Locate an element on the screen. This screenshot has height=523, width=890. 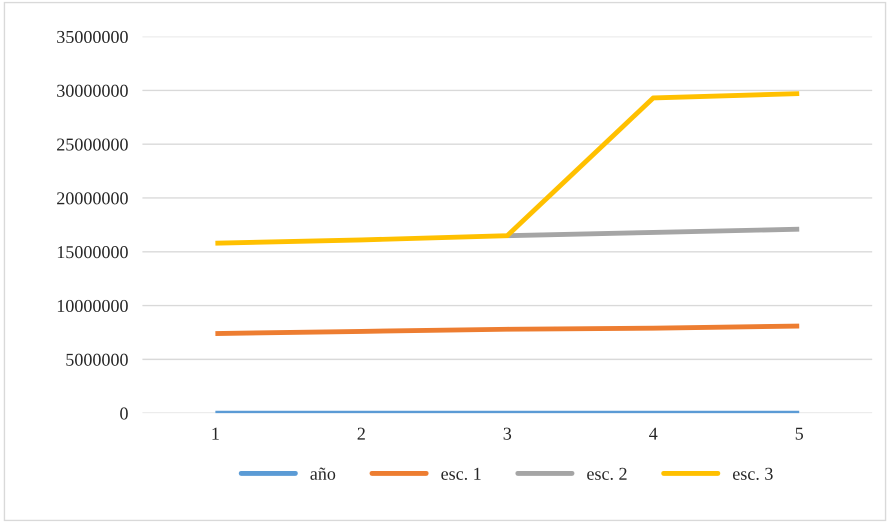
legend-label: esc. 2 is located at coordinates (607, 474).